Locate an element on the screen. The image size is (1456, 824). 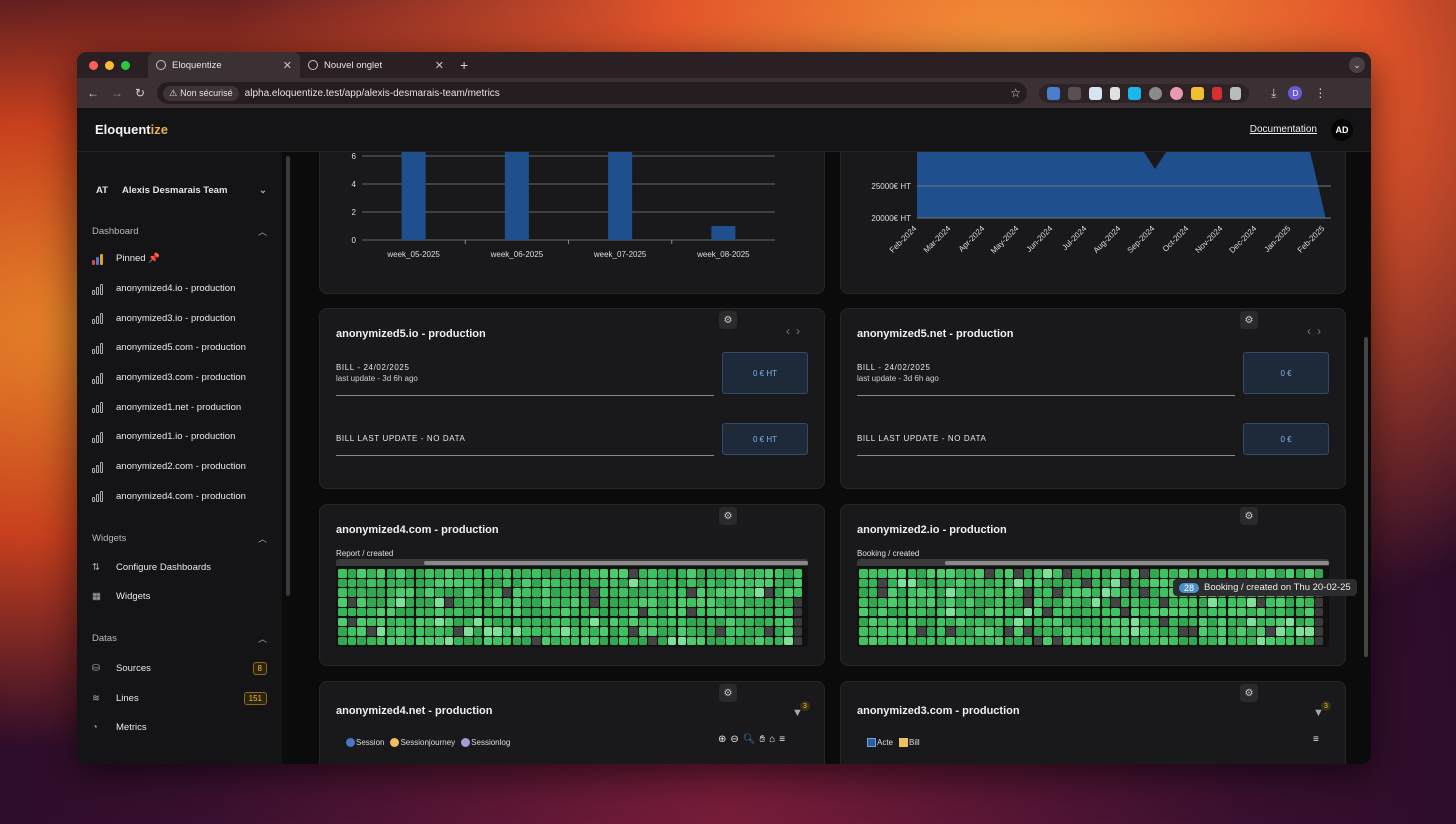
team-selector: AT Alexis Desmarais Team ⌄ is located at coordinates (179, 190).